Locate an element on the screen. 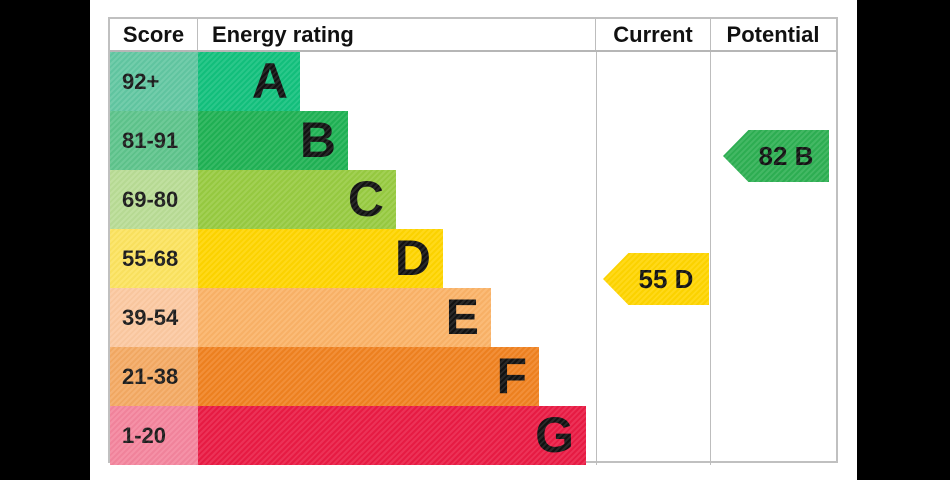 This screenshot has height=480, width=950. table-row: 81-91 B is located at coordinates (473, 140).